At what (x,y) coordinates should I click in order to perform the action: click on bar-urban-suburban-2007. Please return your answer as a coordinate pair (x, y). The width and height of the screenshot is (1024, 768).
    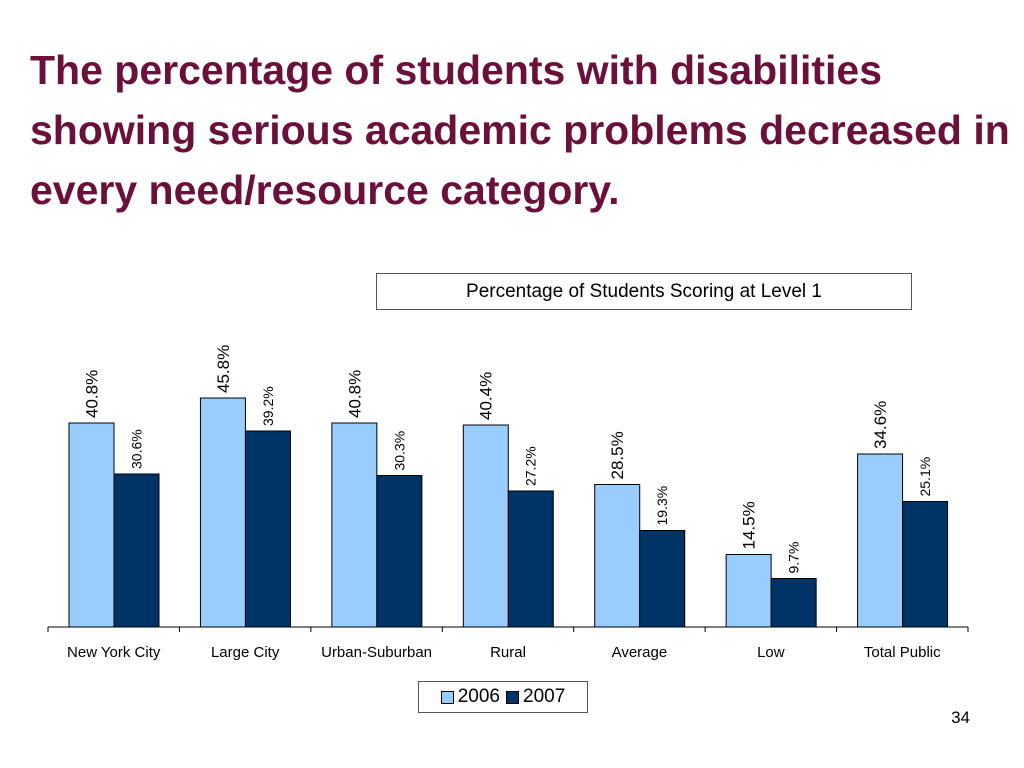
    Looking at the image, I should click on (399, 551).